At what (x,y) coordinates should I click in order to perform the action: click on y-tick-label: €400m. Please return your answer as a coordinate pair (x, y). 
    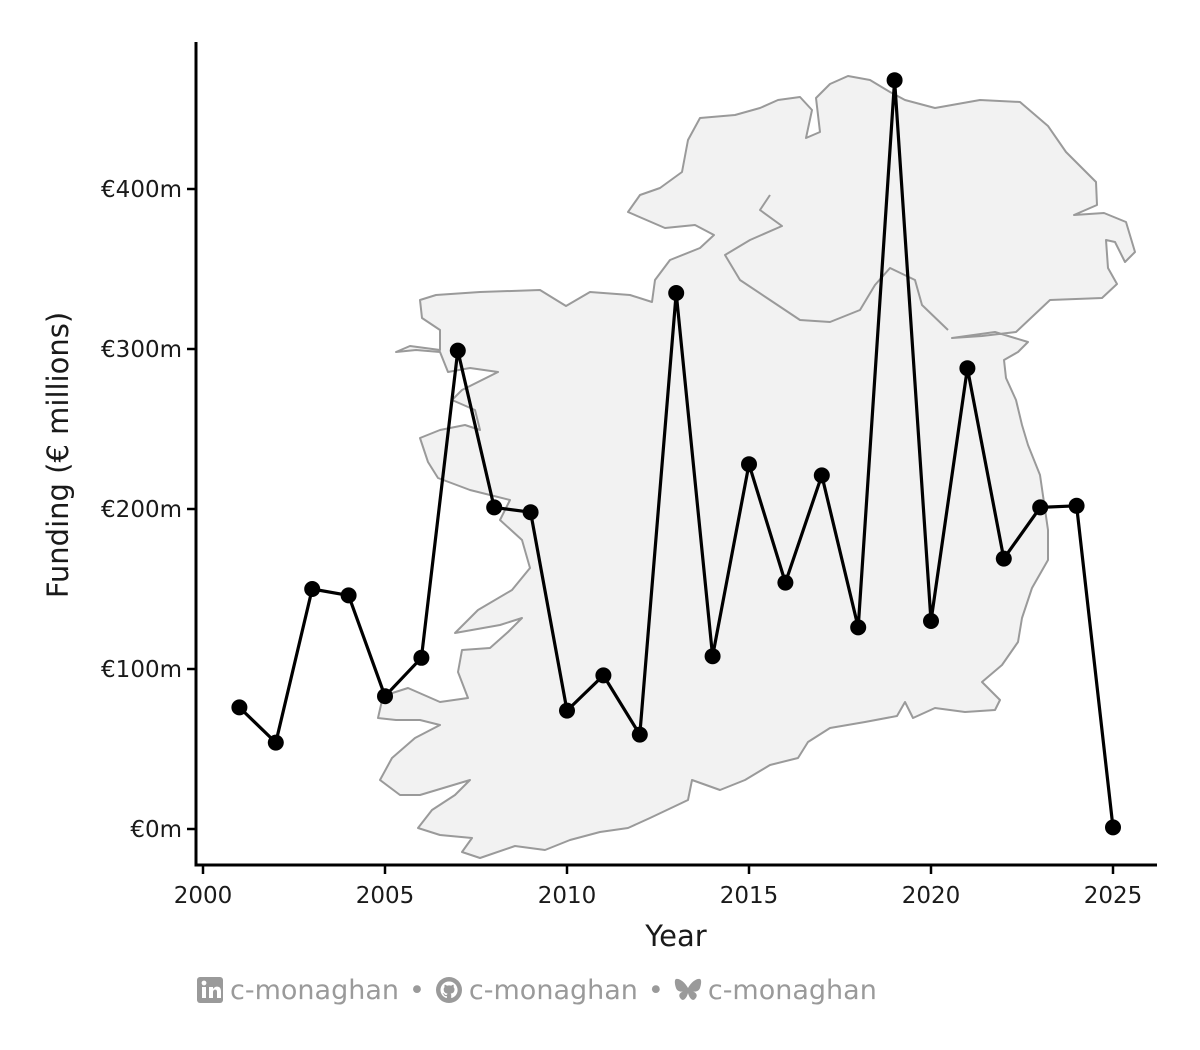
    Looking at the image, I should click on (141, 190).